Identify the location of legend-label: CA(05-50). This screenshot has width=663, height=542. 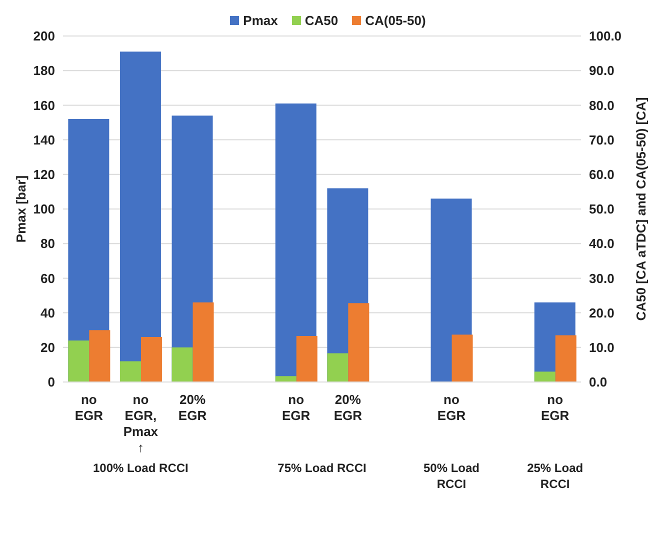
(395, 20).